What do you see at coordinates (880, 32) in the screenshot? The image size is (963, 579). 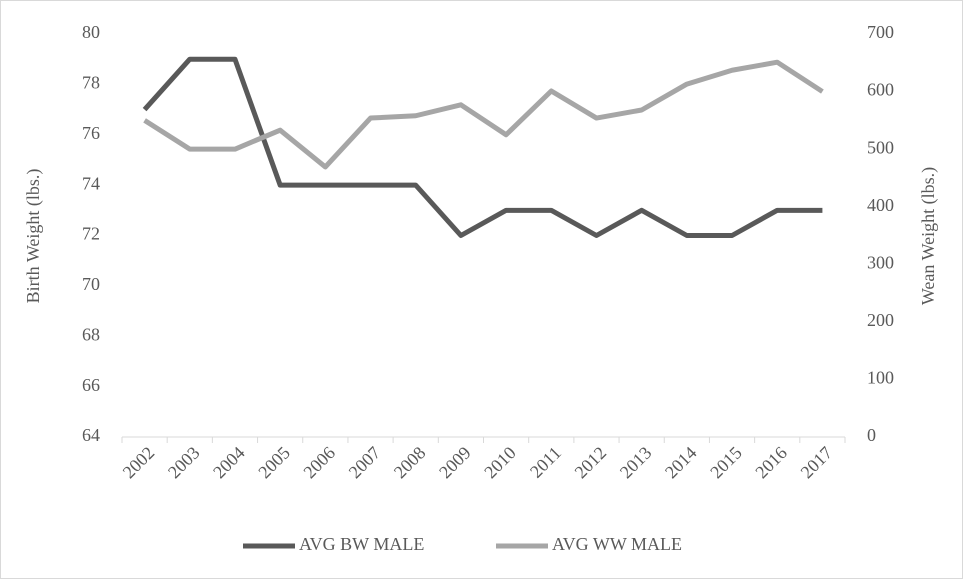 I see `y2-tick-label: 700` at bounding box center [880, 32].